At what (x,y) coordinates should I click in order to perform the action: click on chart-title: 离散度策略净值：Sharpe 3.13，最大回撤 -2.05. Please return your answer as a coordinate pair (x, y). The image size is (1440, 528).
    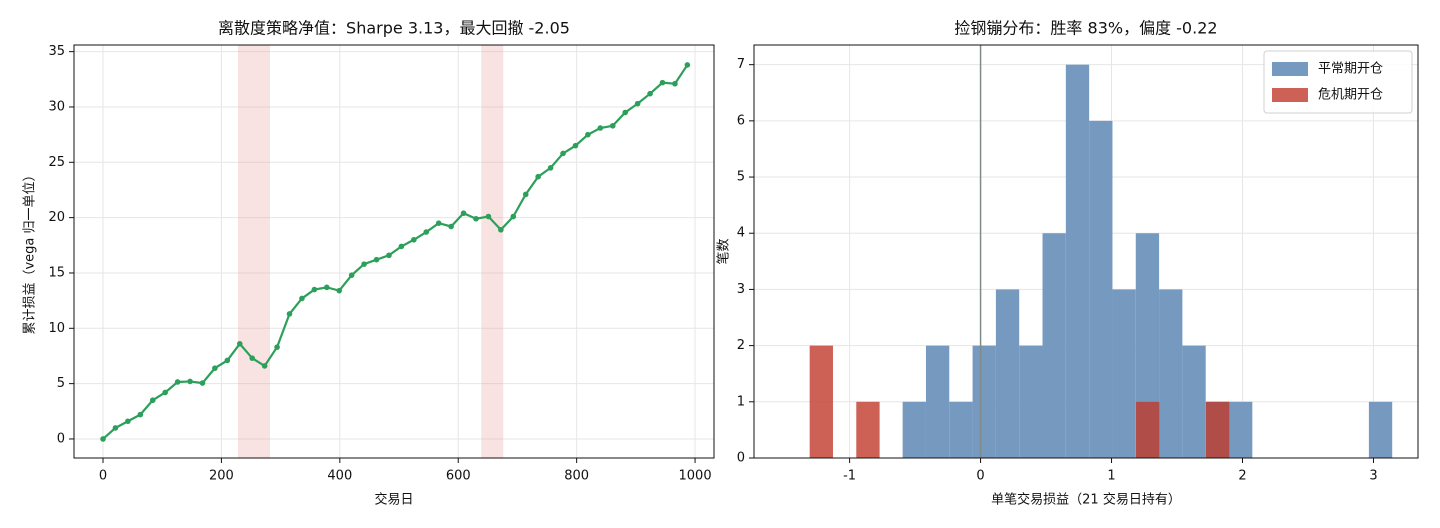
    Looking at the image, I should click on (394, 28).